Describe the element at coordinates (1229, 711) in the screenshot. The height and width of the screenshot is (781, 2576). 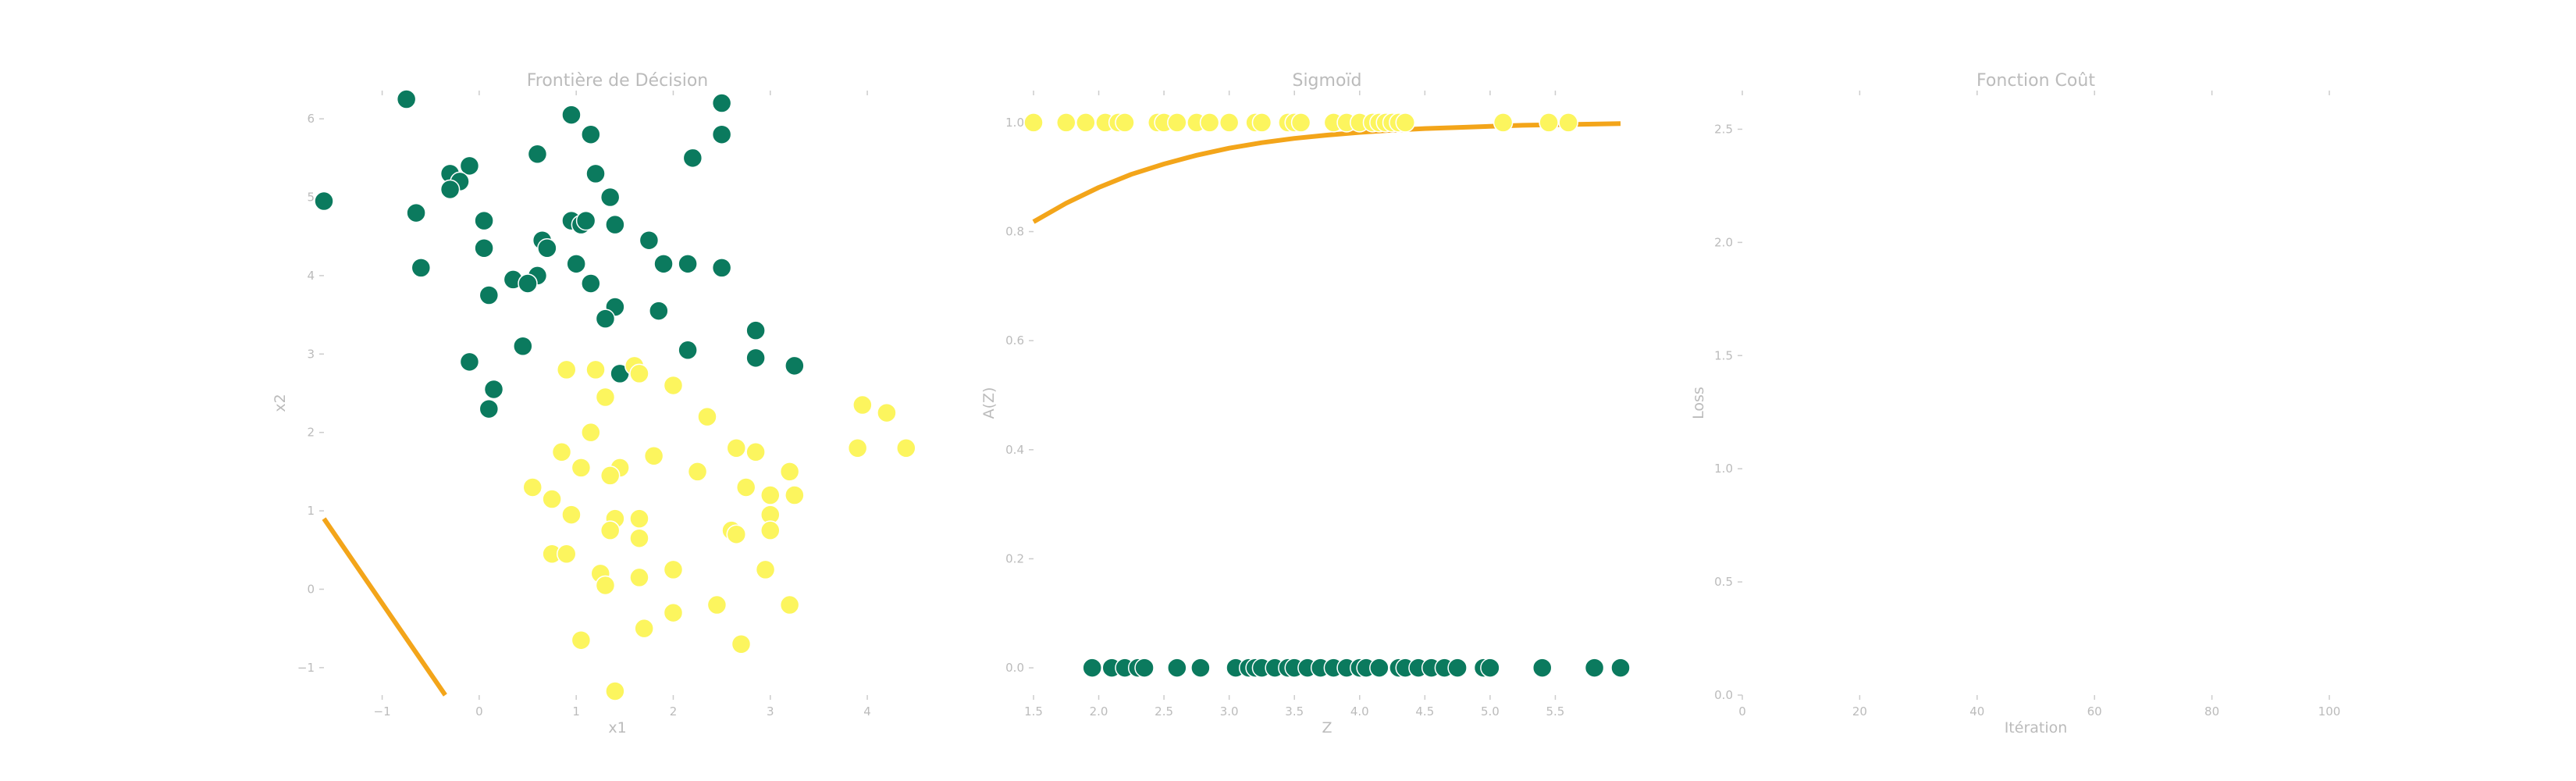
I see `sigmoid-xtick-label: 3.0` at that location.